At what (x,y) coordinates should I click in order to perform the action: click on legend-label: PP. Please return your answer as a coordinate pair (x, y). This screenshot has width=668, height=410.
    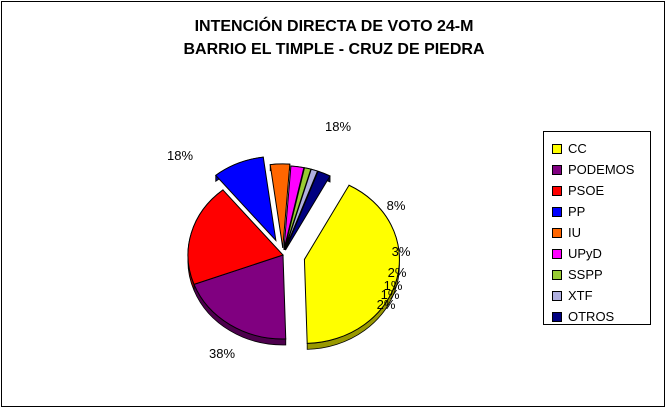
    Looking at the image, I should click on (577, 211).